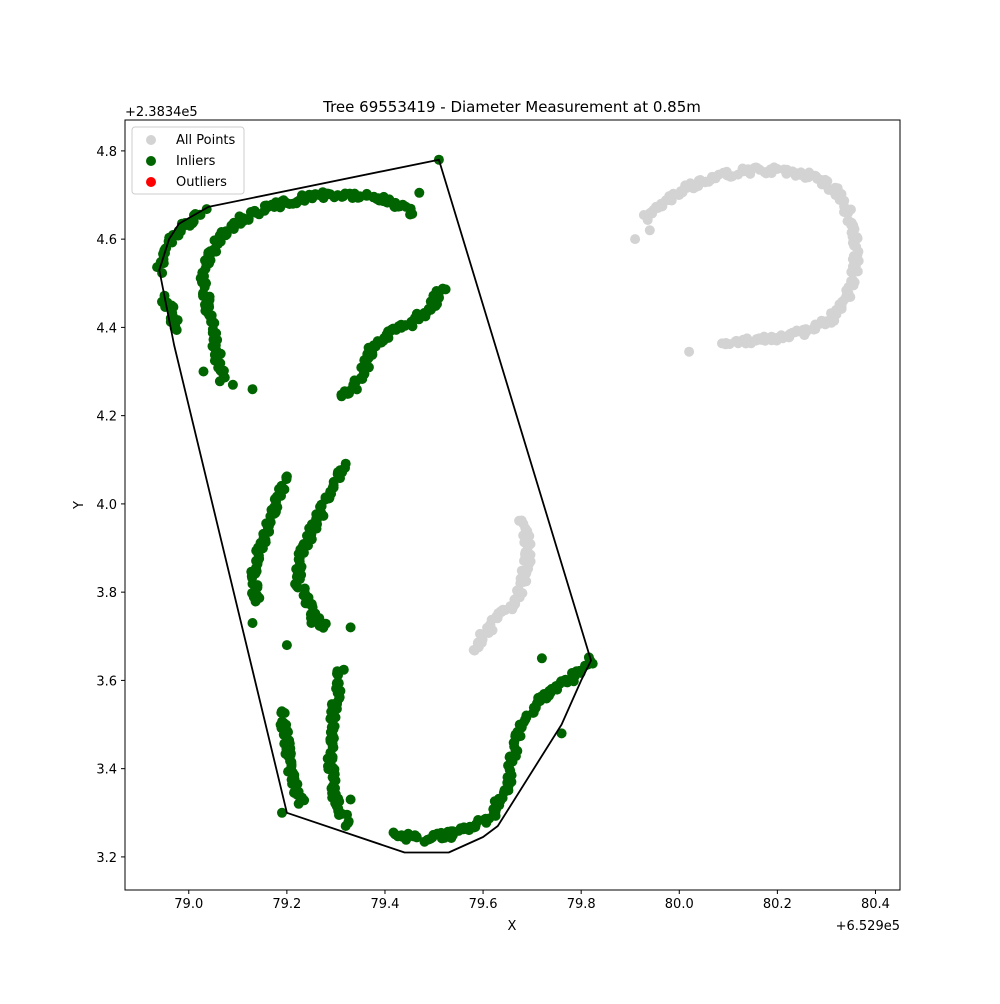 The image size is (1000, 1004). I want to click on legend-label-all-points: All Points, so click(206, 140).